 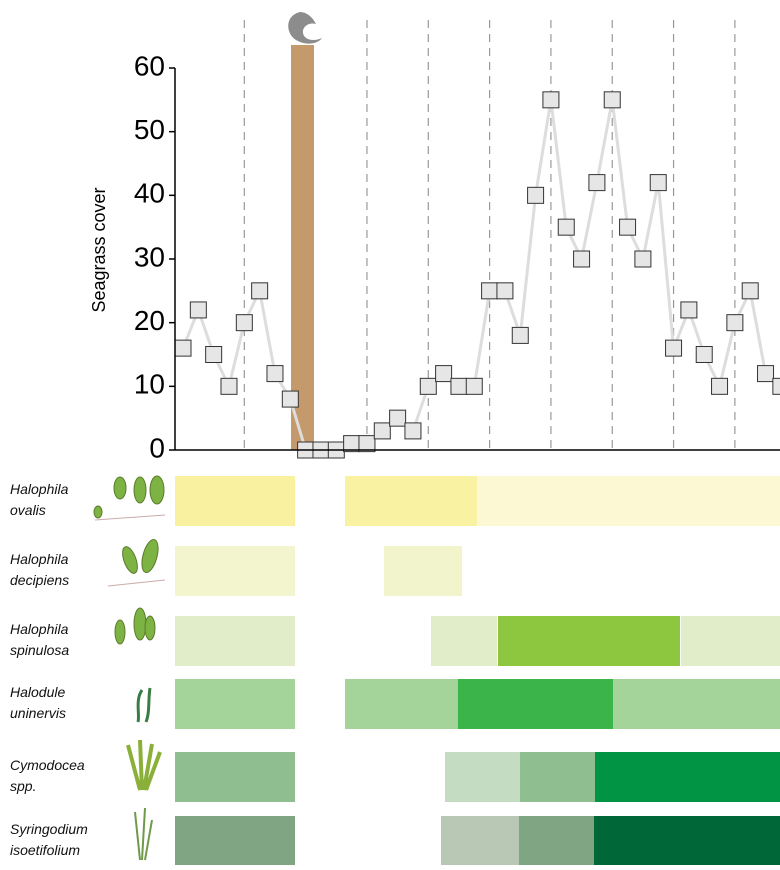 I want to click on y-tick-label: 10, so click(x=149, y=384).